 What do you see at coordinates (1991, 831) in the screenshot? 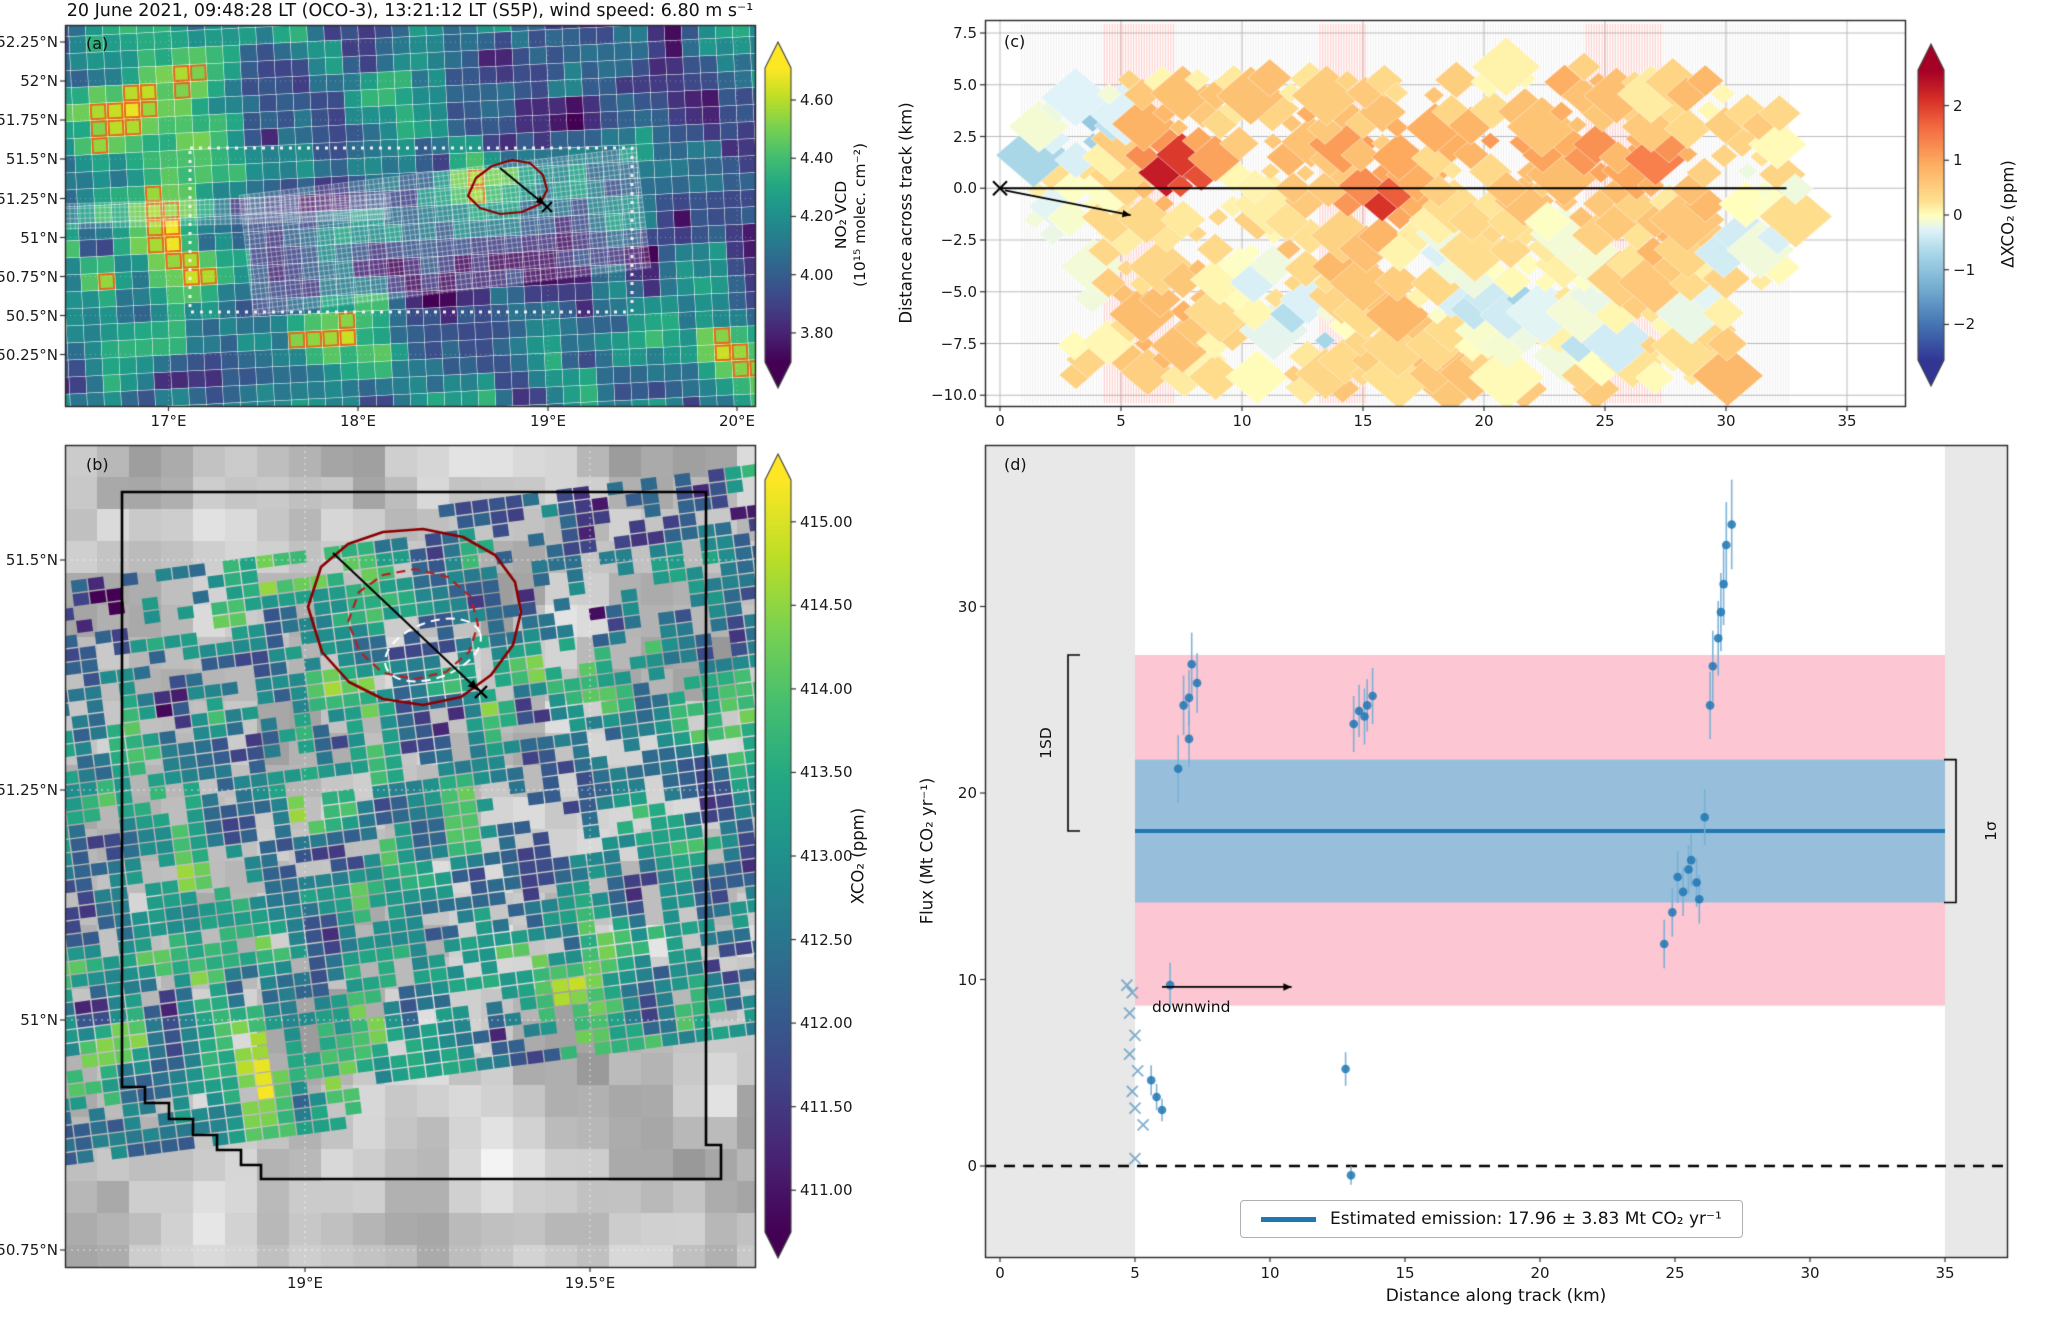
I see `annotation-1sigma: 1σ` at bounding box center [1991, 831].